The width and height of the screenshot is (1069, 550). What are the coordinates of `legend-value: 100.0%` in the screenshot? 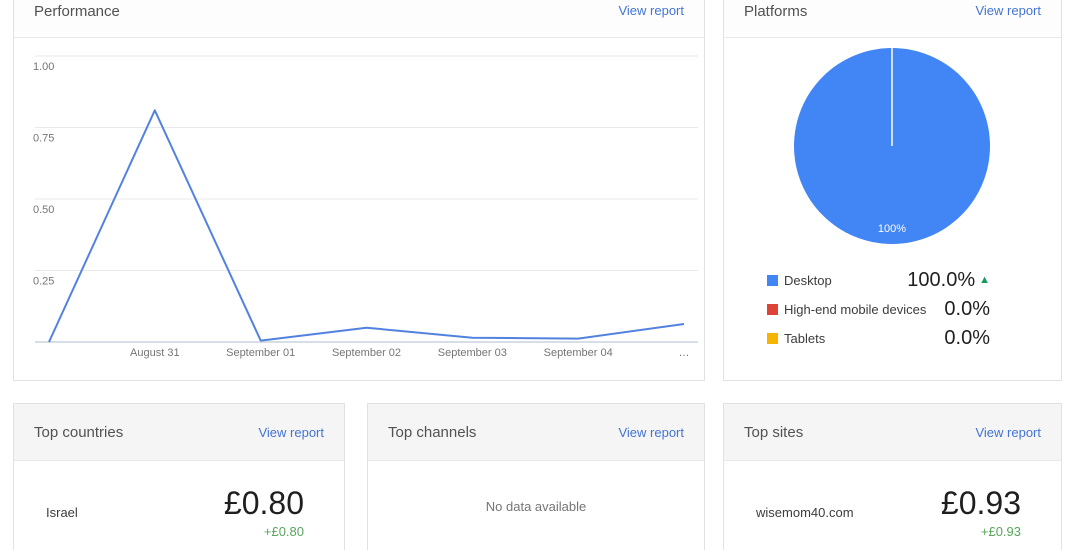 It's located at (941, 280).